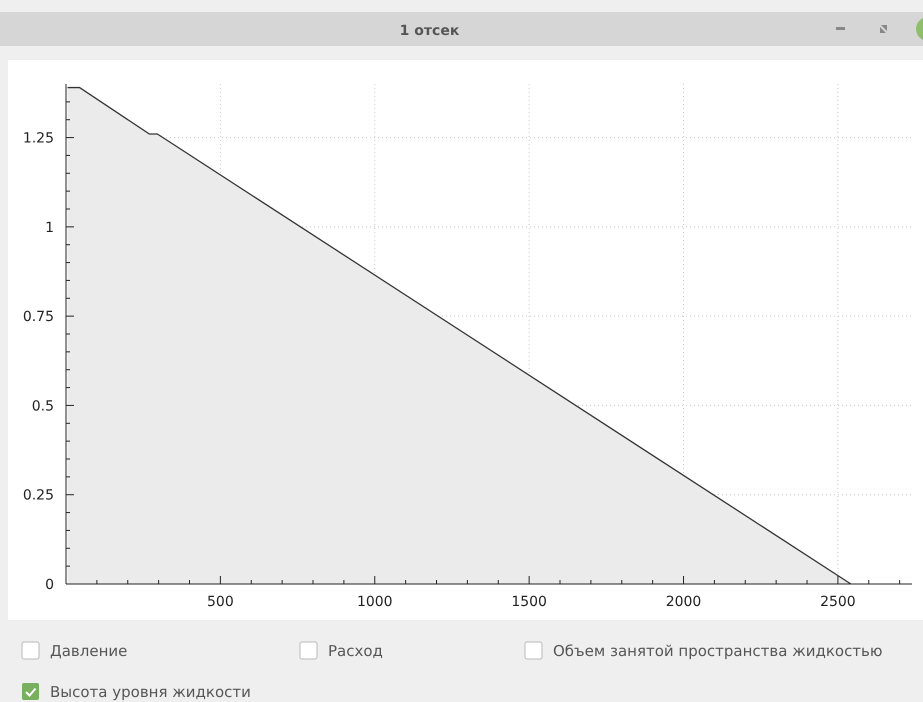 The image size is (923, 702). I want to click on x-tick-label: 2000, so click(684, 602).